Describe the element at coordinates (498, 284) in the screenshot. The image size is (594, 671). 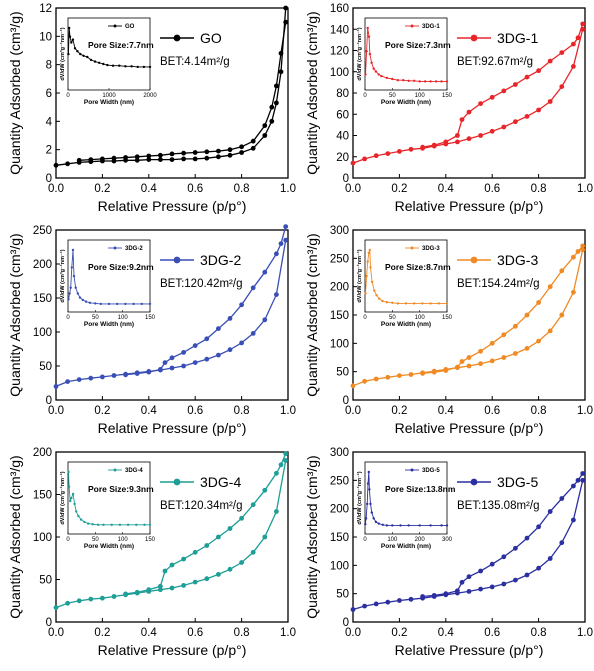
I see `bet-label: BET:154.24m²/g` at that location.